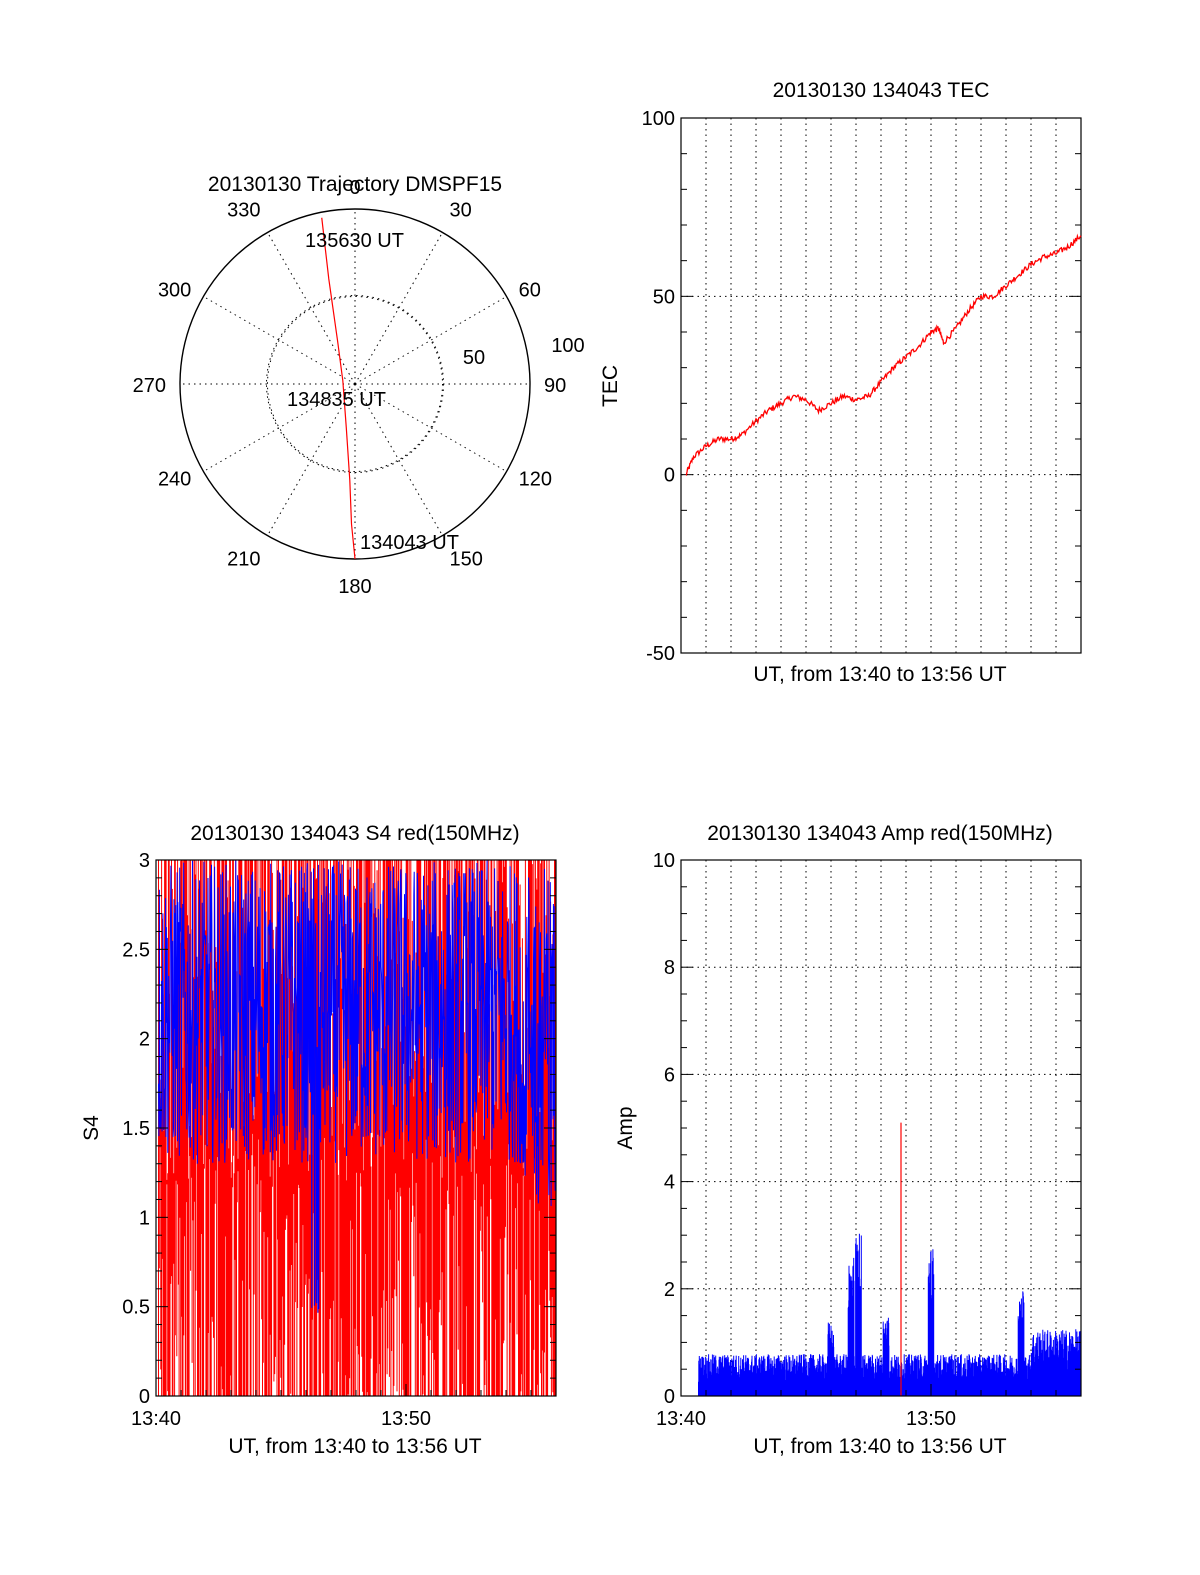  What do you see at coordinates (664, 1129) in the screenshot?
I see `amp-y-tick-labels: 0 2 4 6 8 10` at bounding box center [664, 1129].